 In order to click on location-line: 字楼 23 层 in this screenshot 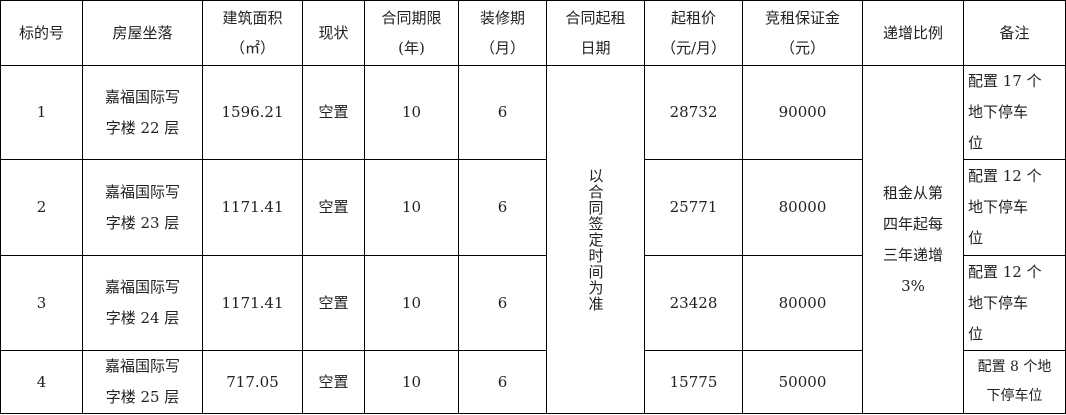, I will do `click(142, 222)`.